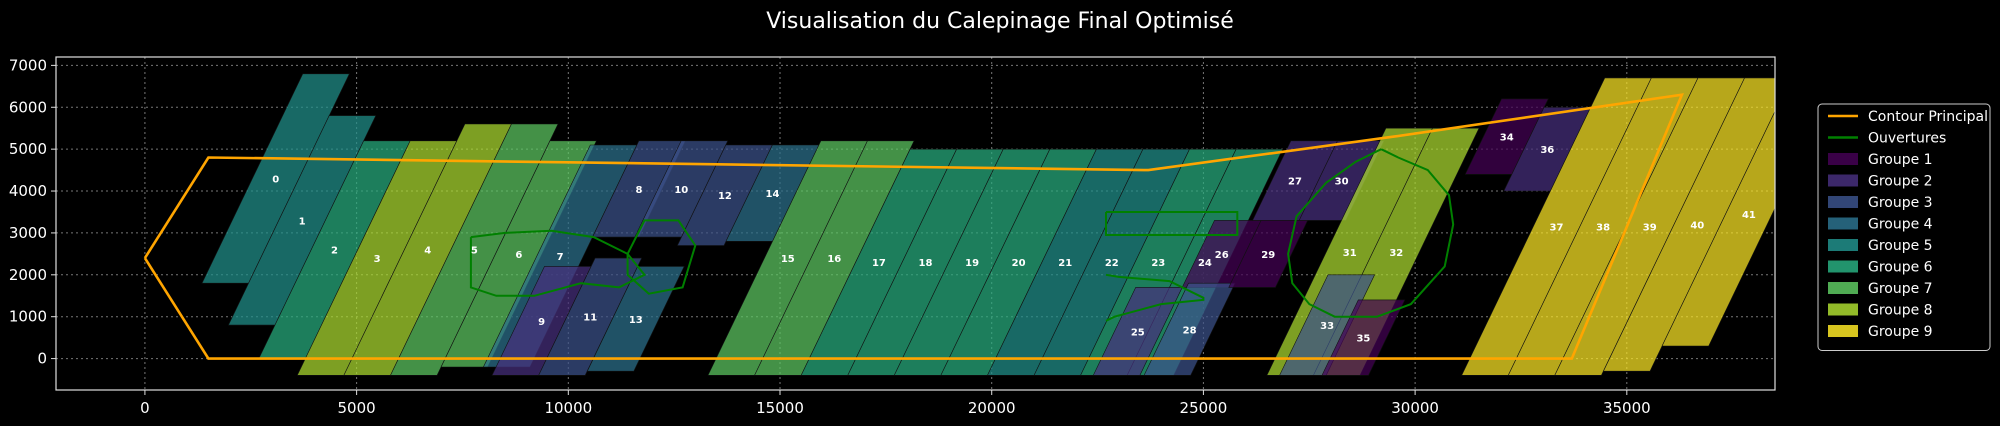 The width and height of the screenshot is (2000, 426). Describe the element at coordinates (773, 194) in the screenshot. I see `panel-label-14: 14` at that location.